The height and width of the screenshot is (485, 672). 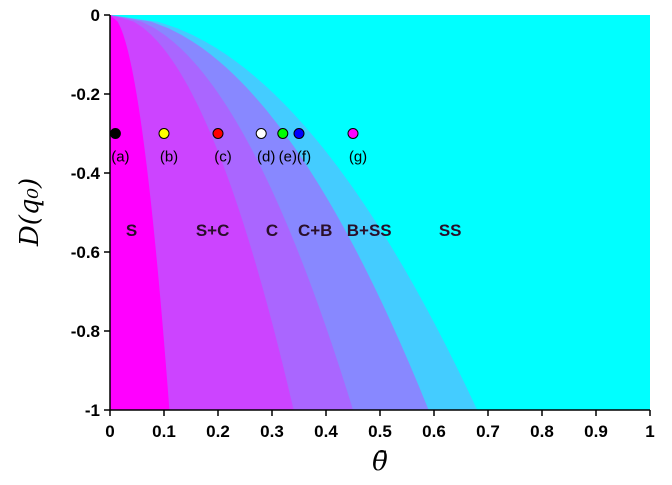 What do you see at coordinates (213, 230) in the screenshot?
I see `region-label: S+C` at bounding box center [213, 230].